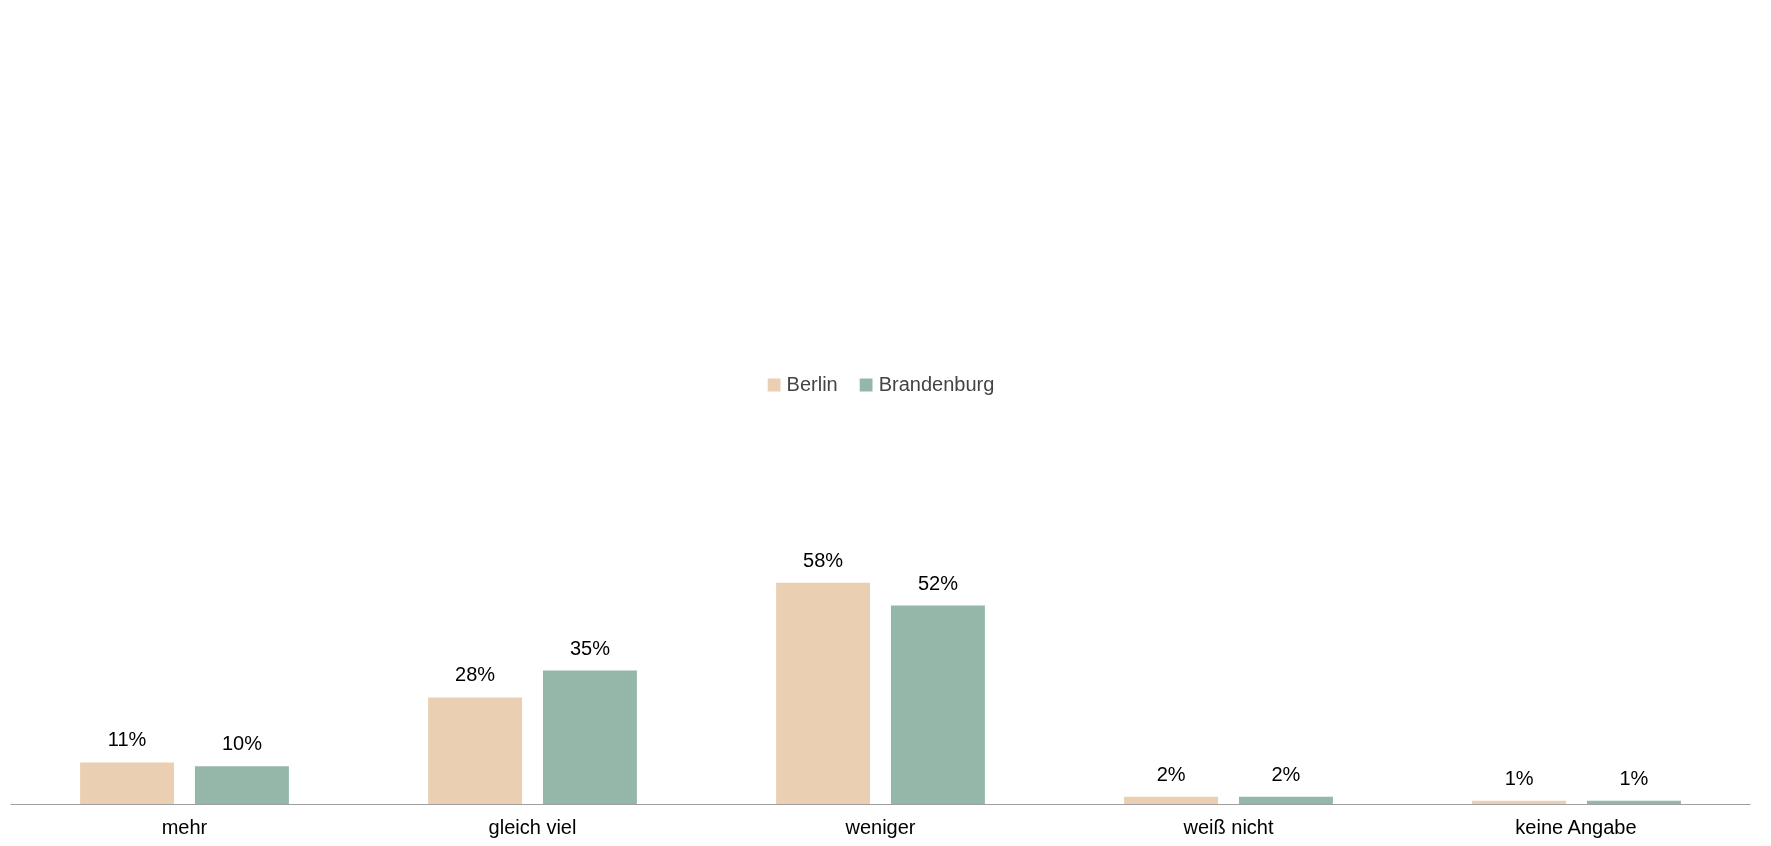 Image resolution: width=1771 pixels, height=846 pixels. Describe the element at coordinates (1576, 826) in the screenshot. I see `x-tick-label: keine Angabe` at that location.